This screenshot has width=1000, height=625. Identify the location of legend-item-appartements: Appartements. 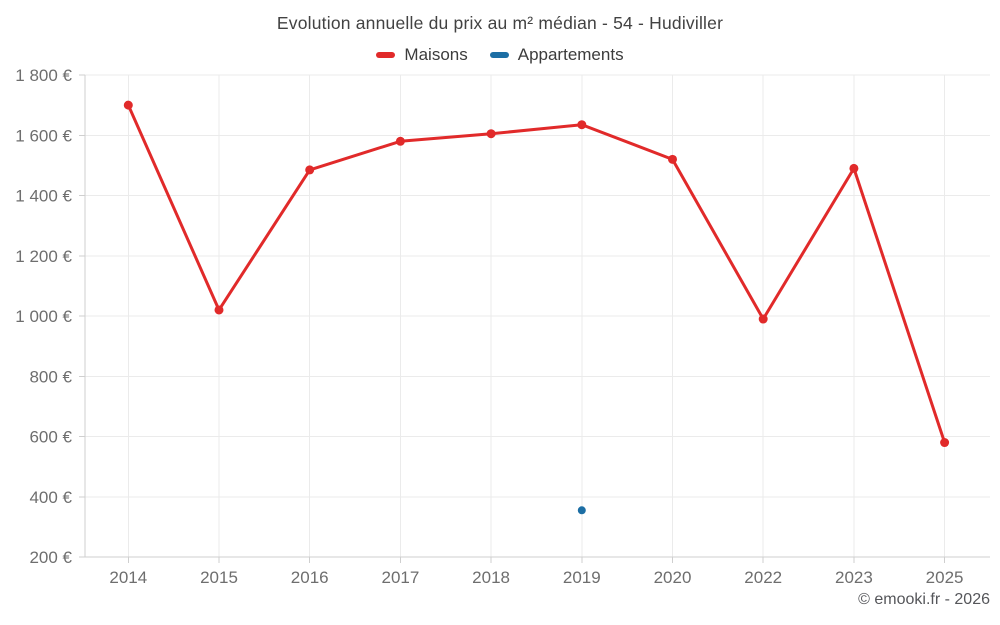
(556, 55).